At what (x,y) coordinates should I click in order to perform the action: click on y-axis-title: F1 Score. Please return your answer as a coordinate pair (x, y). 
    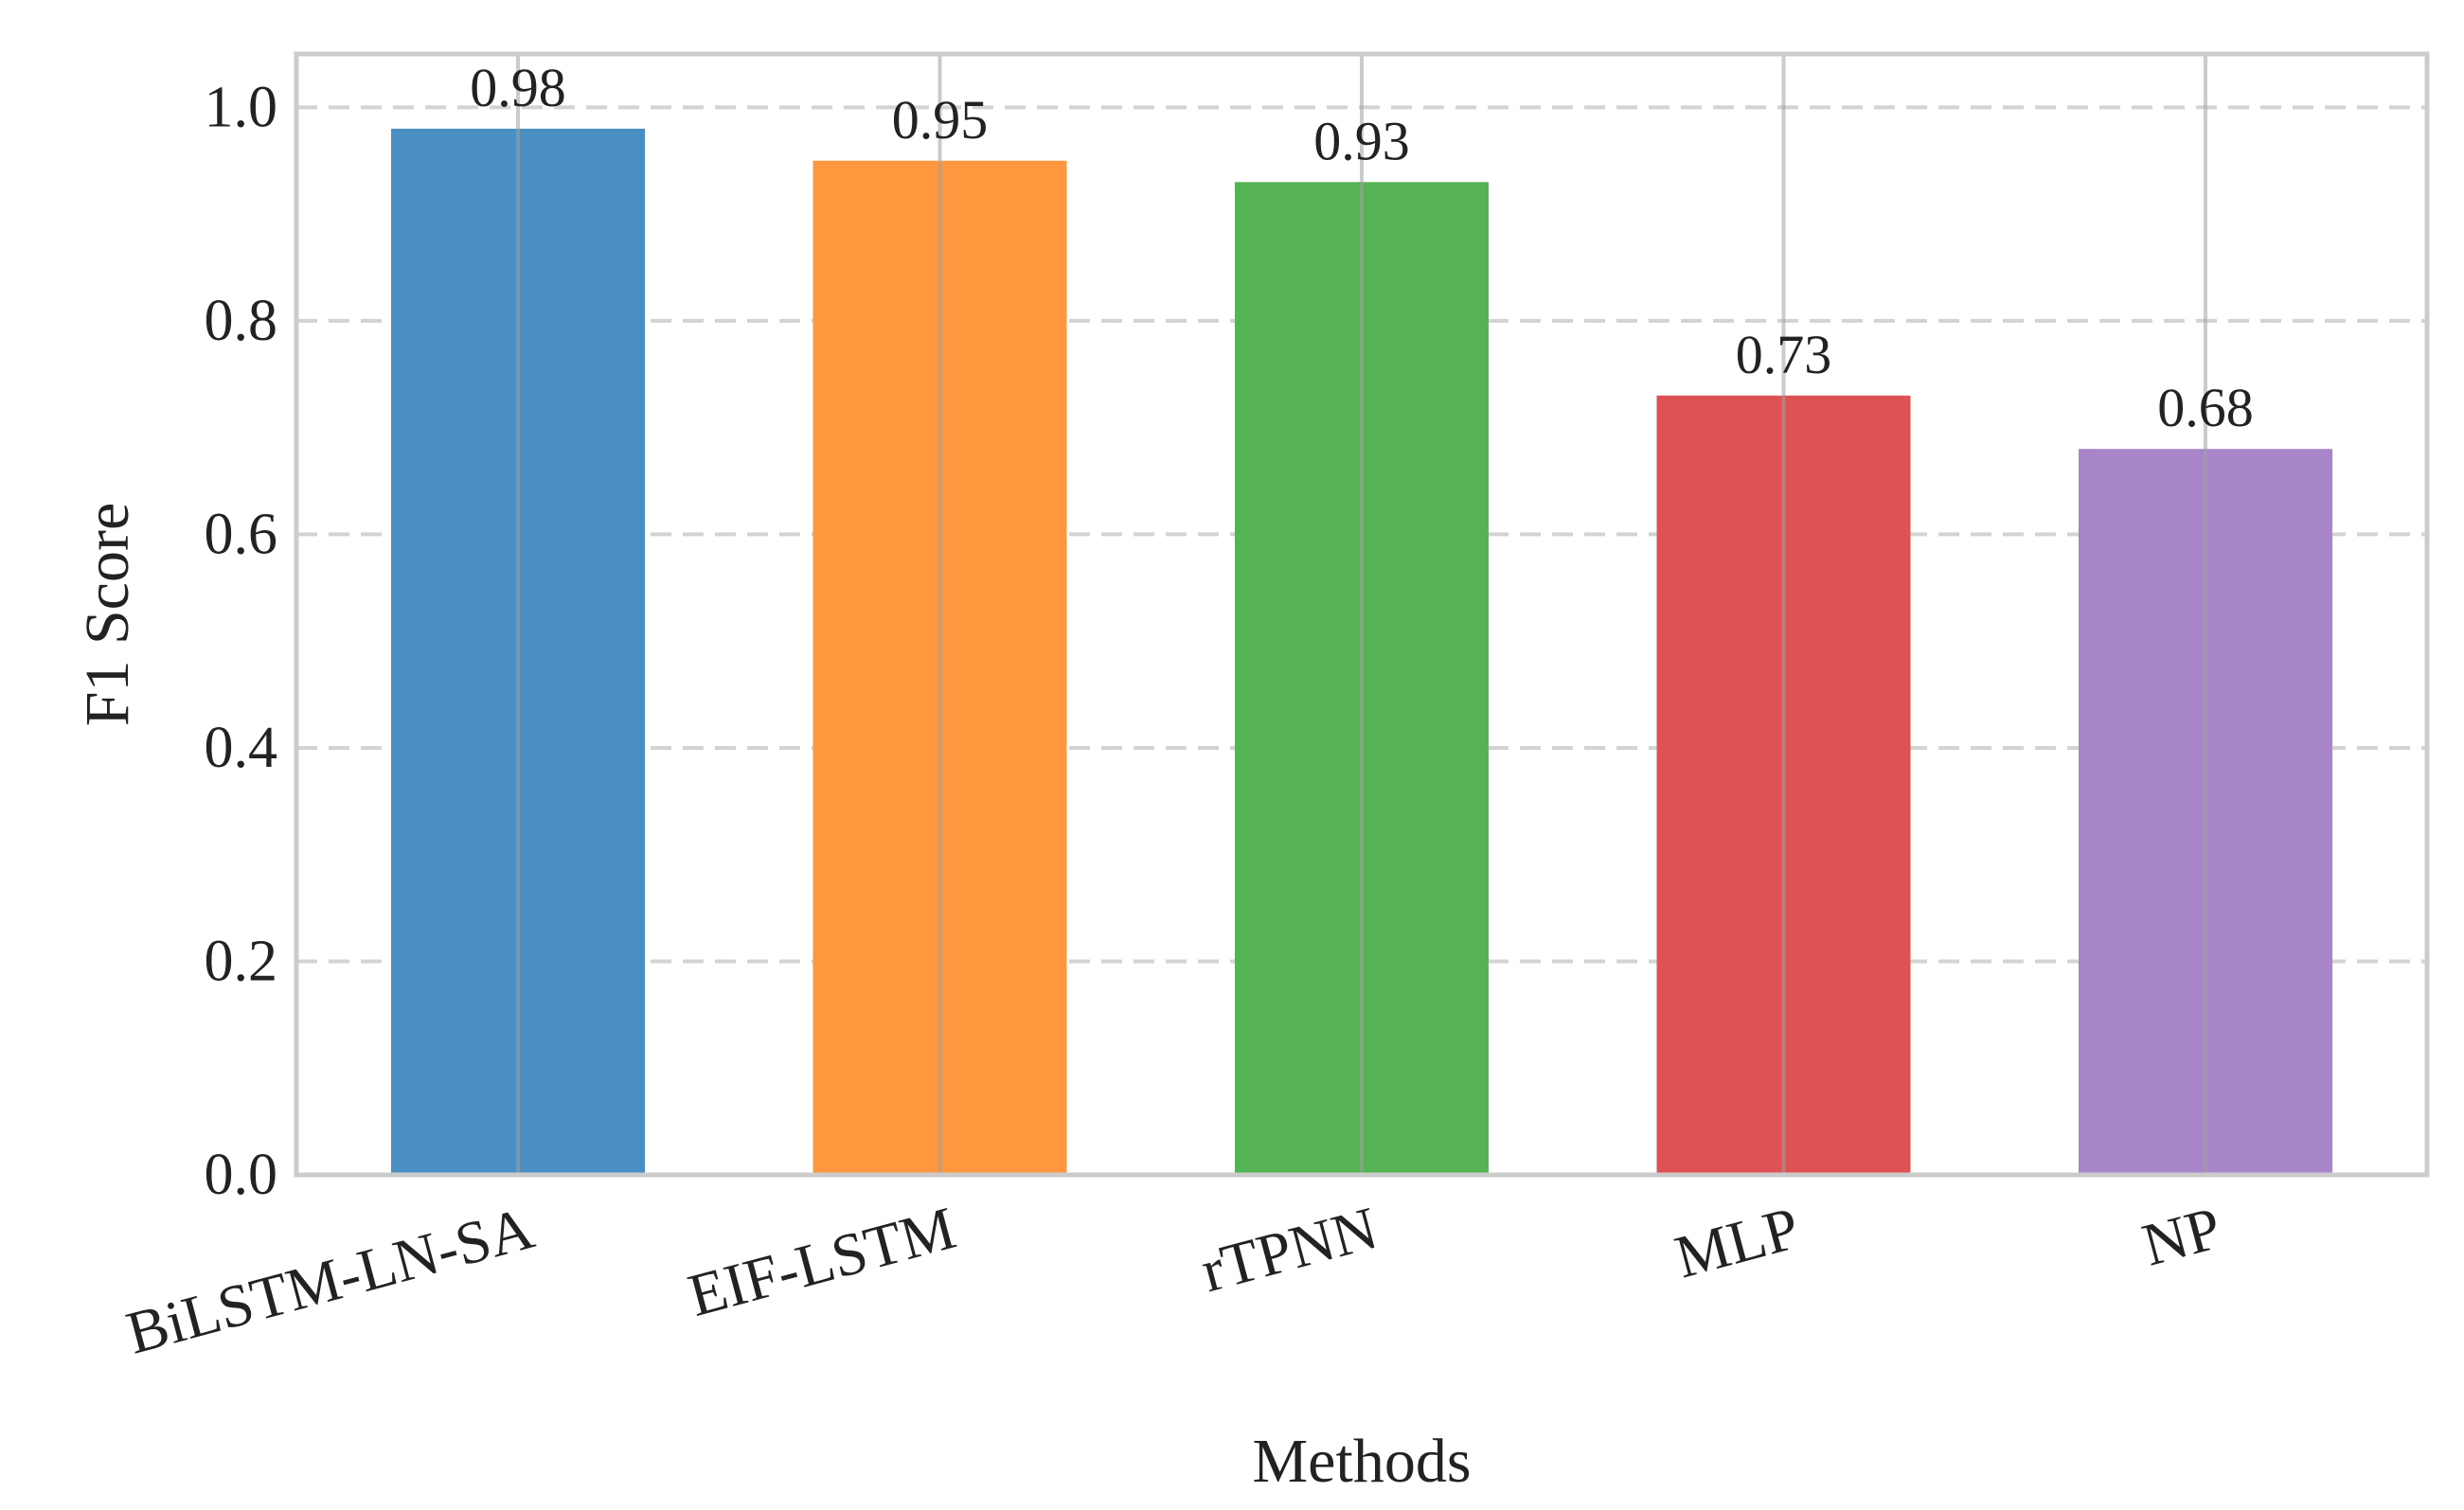
    Looking at the image, I should click on (107, 614).